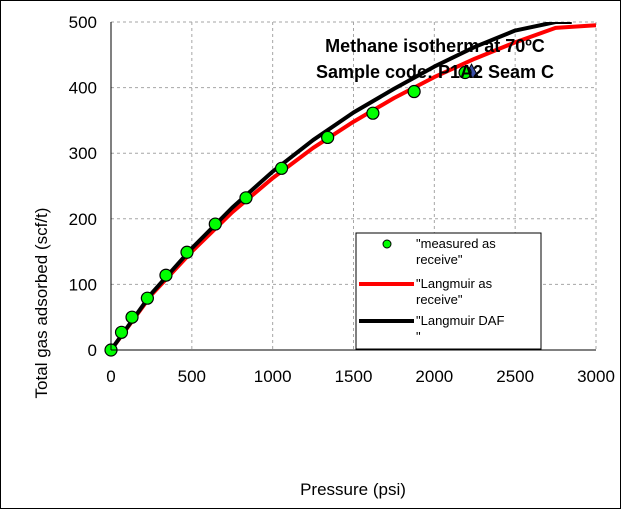 The height and width of the screenshot is (511, 623). Describe the element at coordinates (439, 259) in the screenshot. I see `legend-label-measured-line2: receive"` at that location.